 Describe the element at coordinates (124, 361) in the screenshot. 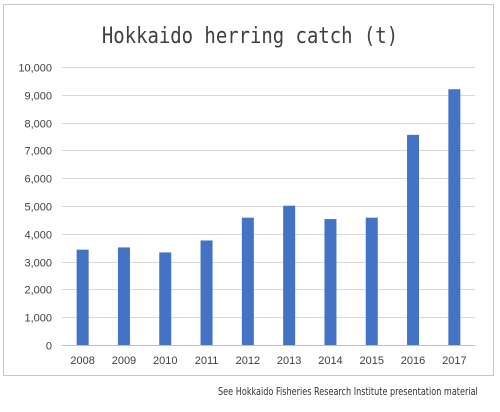

I see `x-tick-label: 2009` at that location.